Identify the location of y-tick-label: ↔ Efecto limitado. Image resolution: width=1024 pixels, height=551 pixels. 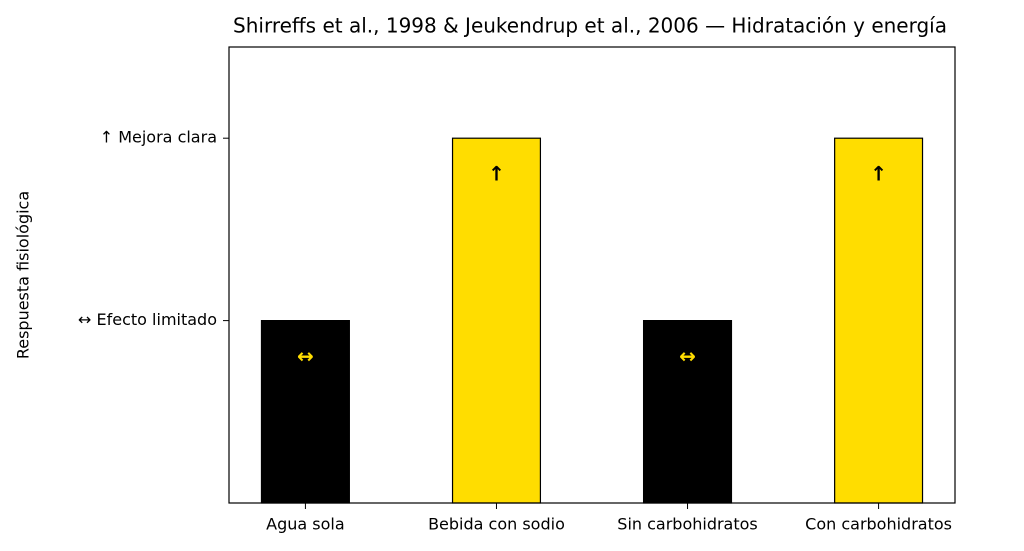
(147, 319).